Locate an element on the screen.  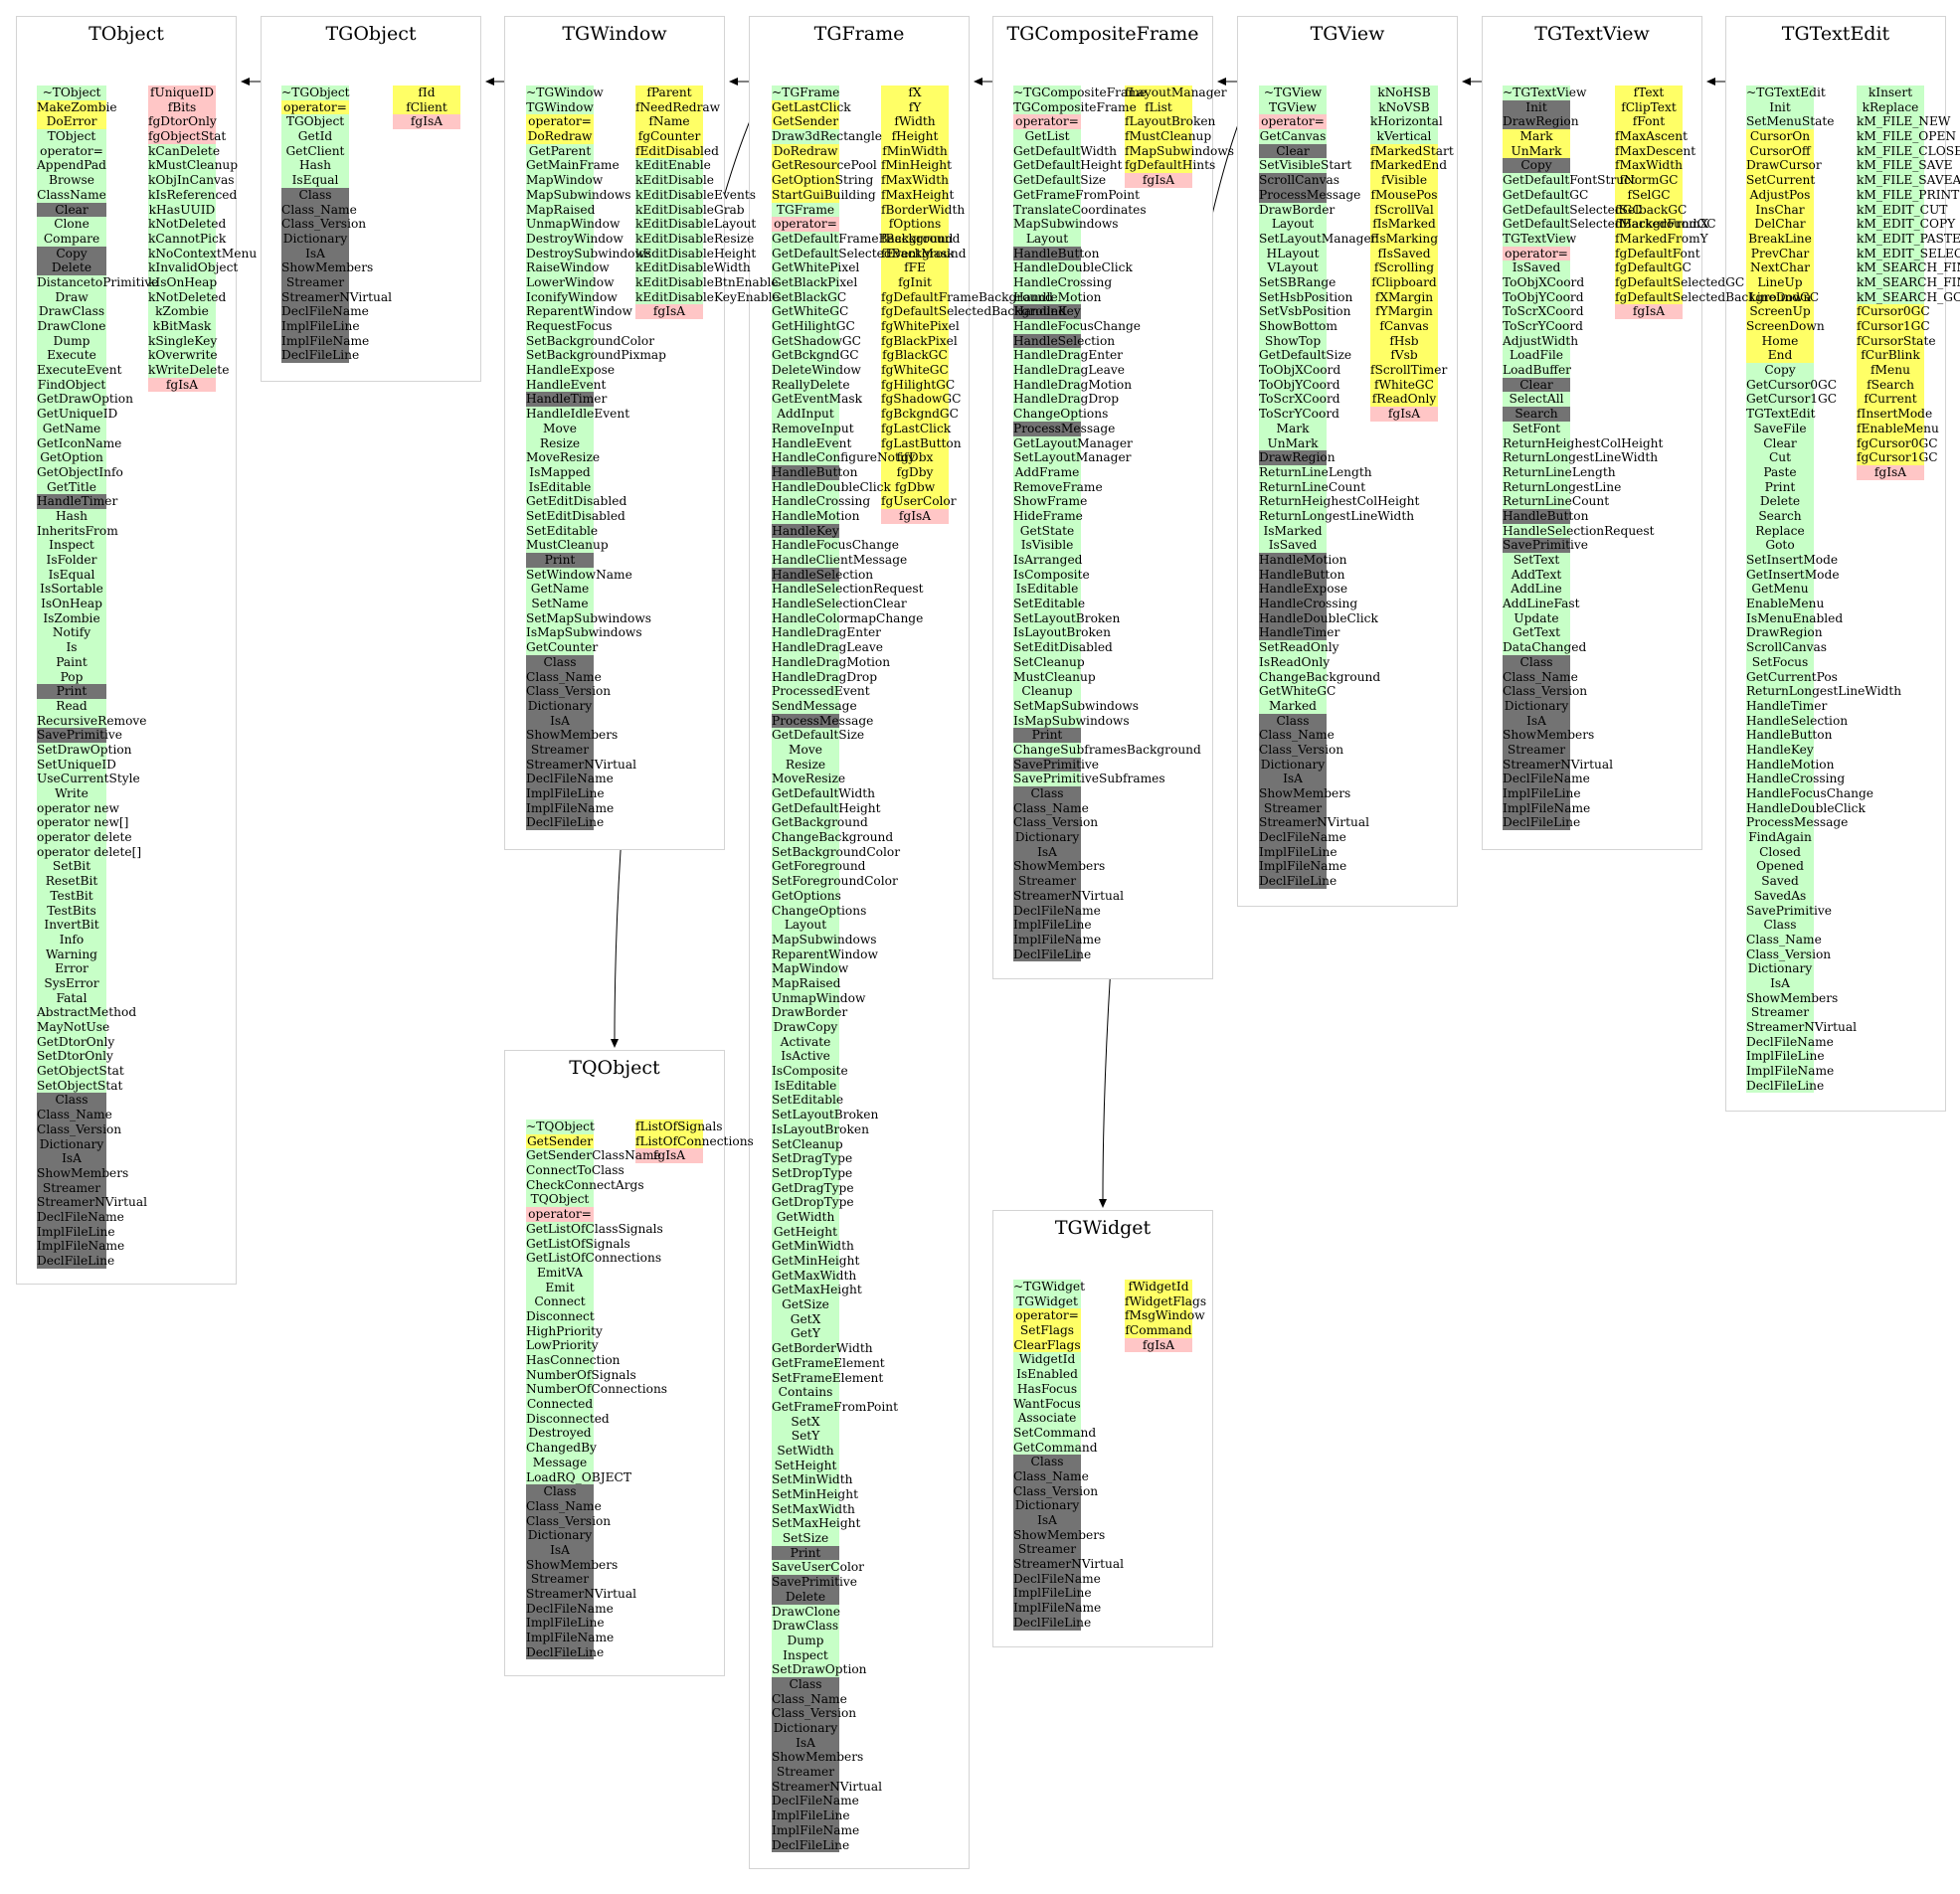
method-name: DrawClass is located at coordinates (805, 1626).